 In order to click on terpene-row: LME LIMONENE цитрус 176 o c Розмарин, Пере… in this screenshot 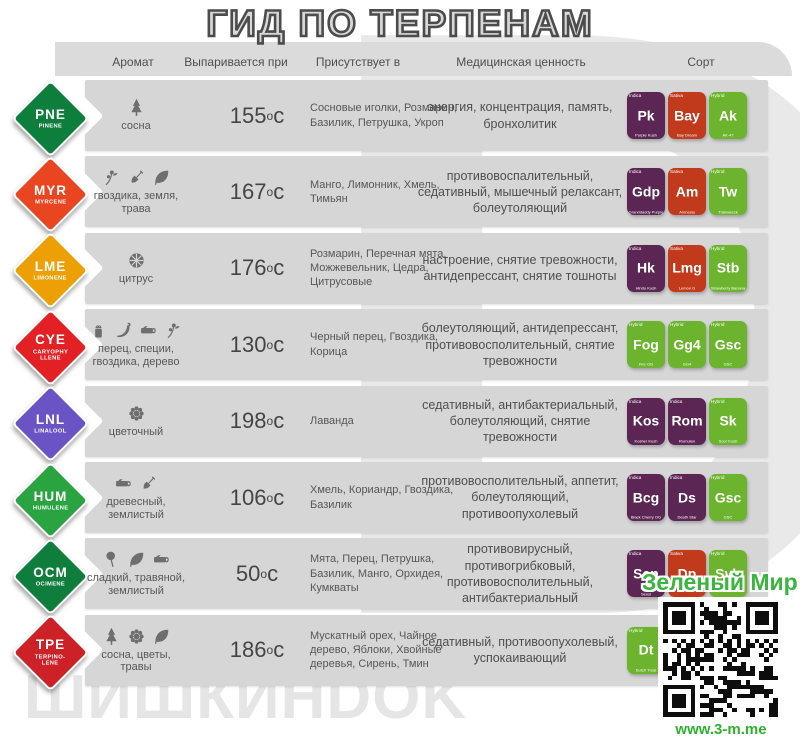, I will do `click(400, 270)`.